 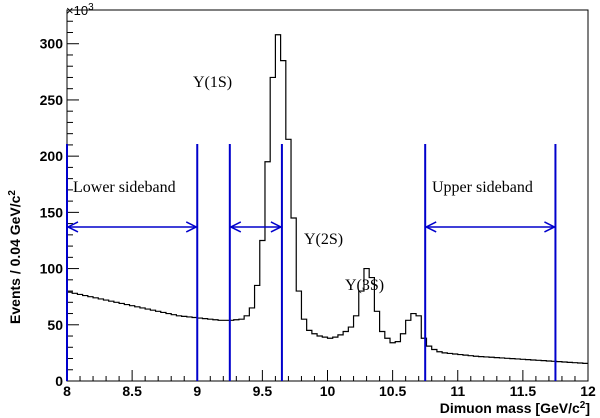 I want to click on y-tick-label: 250, so click(x=52, y=100).